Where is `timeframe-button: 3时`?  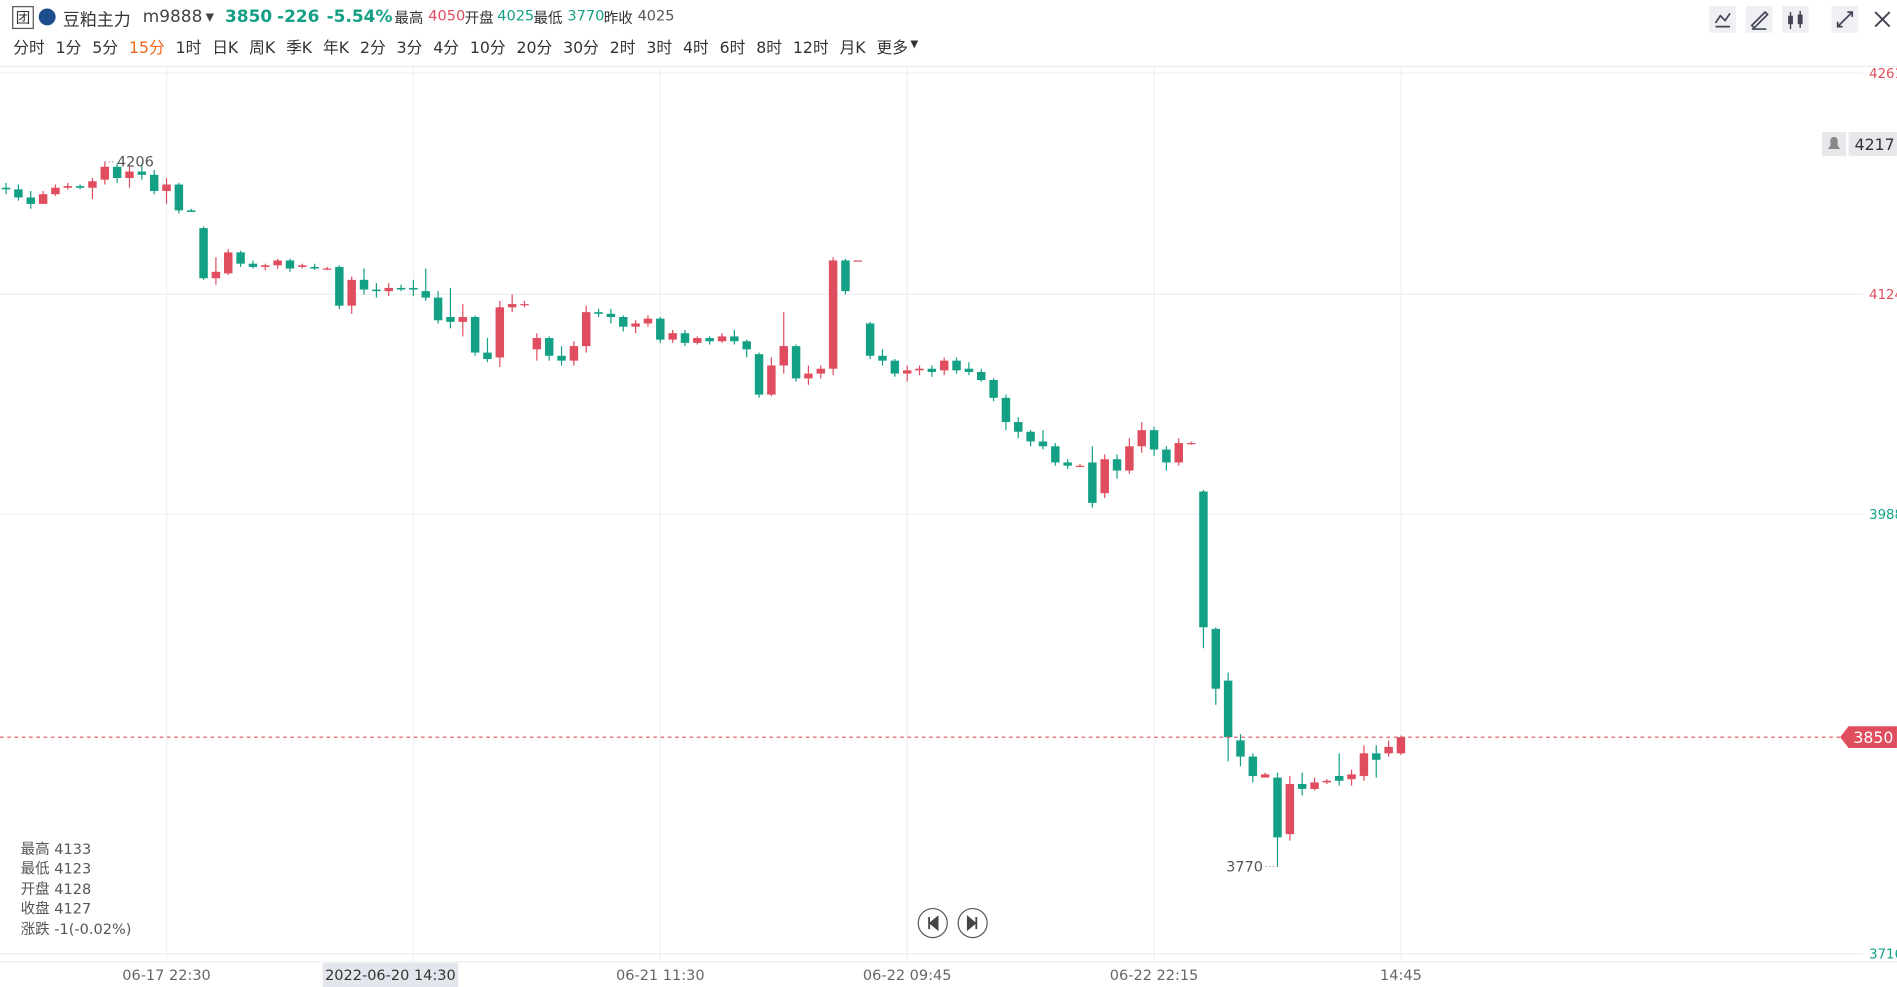 timeframe-button: 3时 is located at coordinates (659, 49).